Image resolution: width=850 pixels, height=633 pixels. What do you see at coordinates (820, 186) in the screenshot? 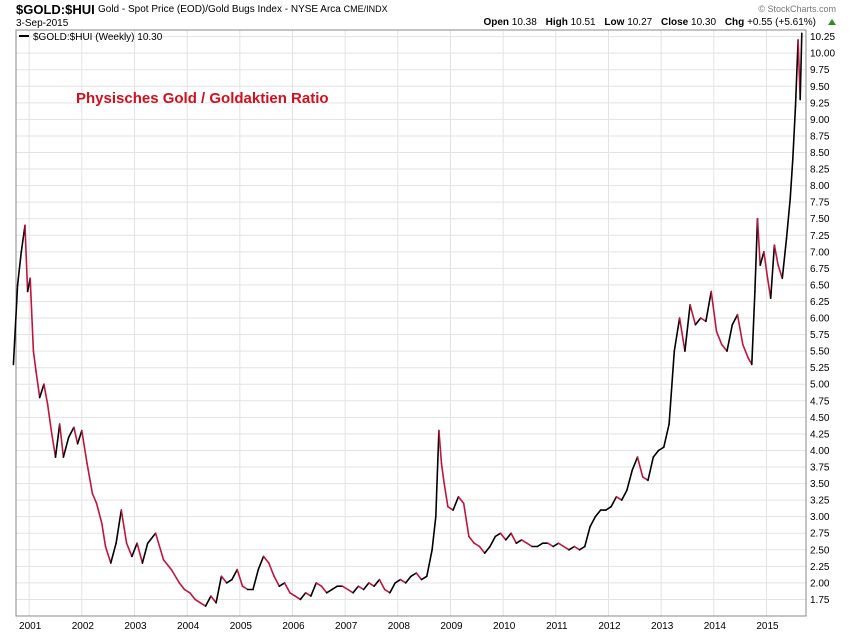
I see `y-tick-label: 8.00` at bounding box center [820, 186].